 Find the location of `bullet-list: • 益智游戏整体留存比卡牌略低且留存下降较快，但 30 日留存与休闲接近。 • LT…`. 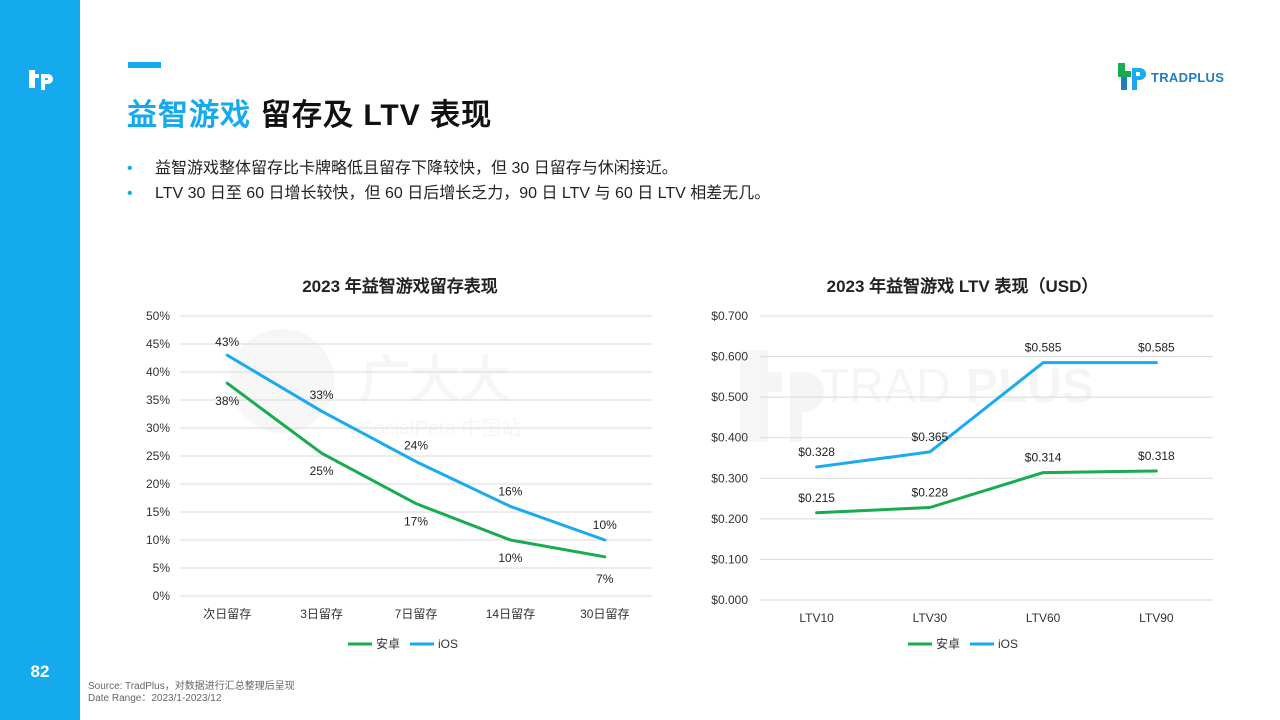

bullet-list: • 益智游戏整体留存比卡牌略低且留存下降较快，但 30 日留存与休闲接近。 • LT… is located at coordinates (448, 181).